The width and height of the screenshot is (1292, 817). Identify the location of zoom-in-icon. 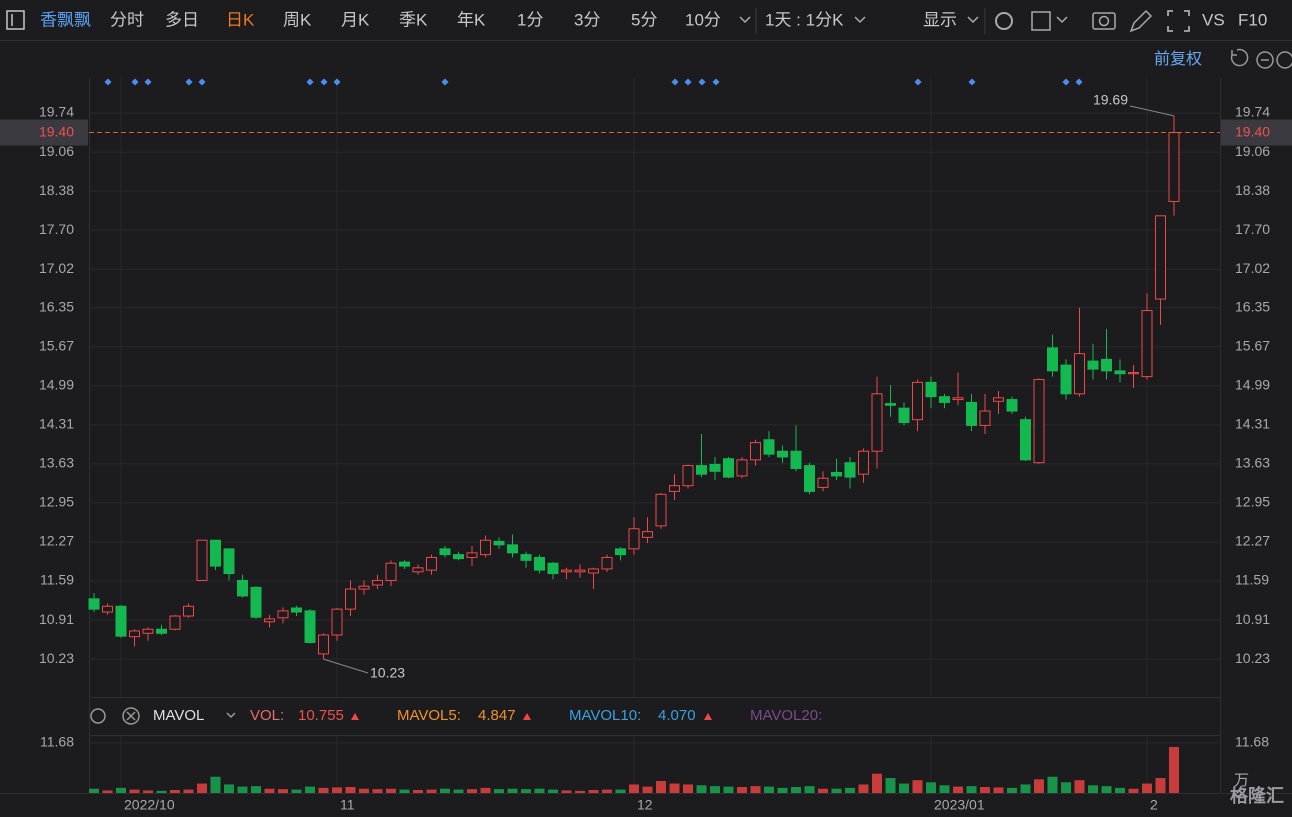
(1284, 60).